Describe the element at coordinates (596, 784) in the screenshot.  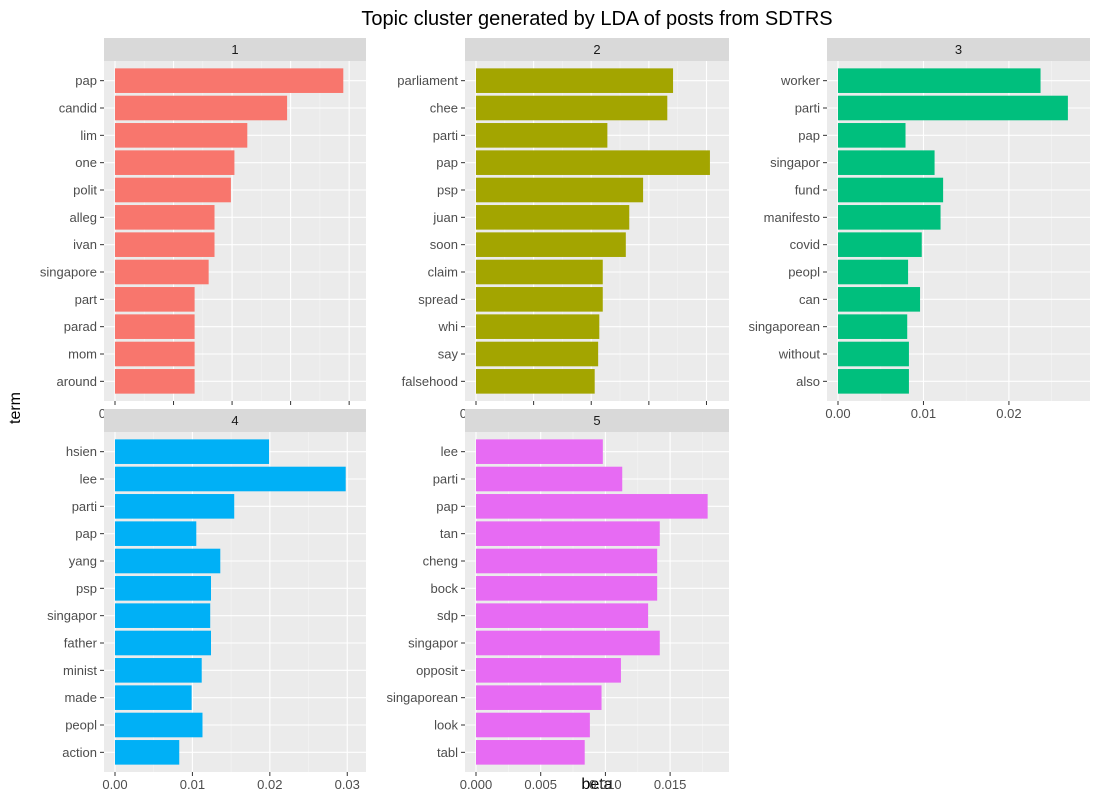
I see `x-axis-title: beta` at that location.